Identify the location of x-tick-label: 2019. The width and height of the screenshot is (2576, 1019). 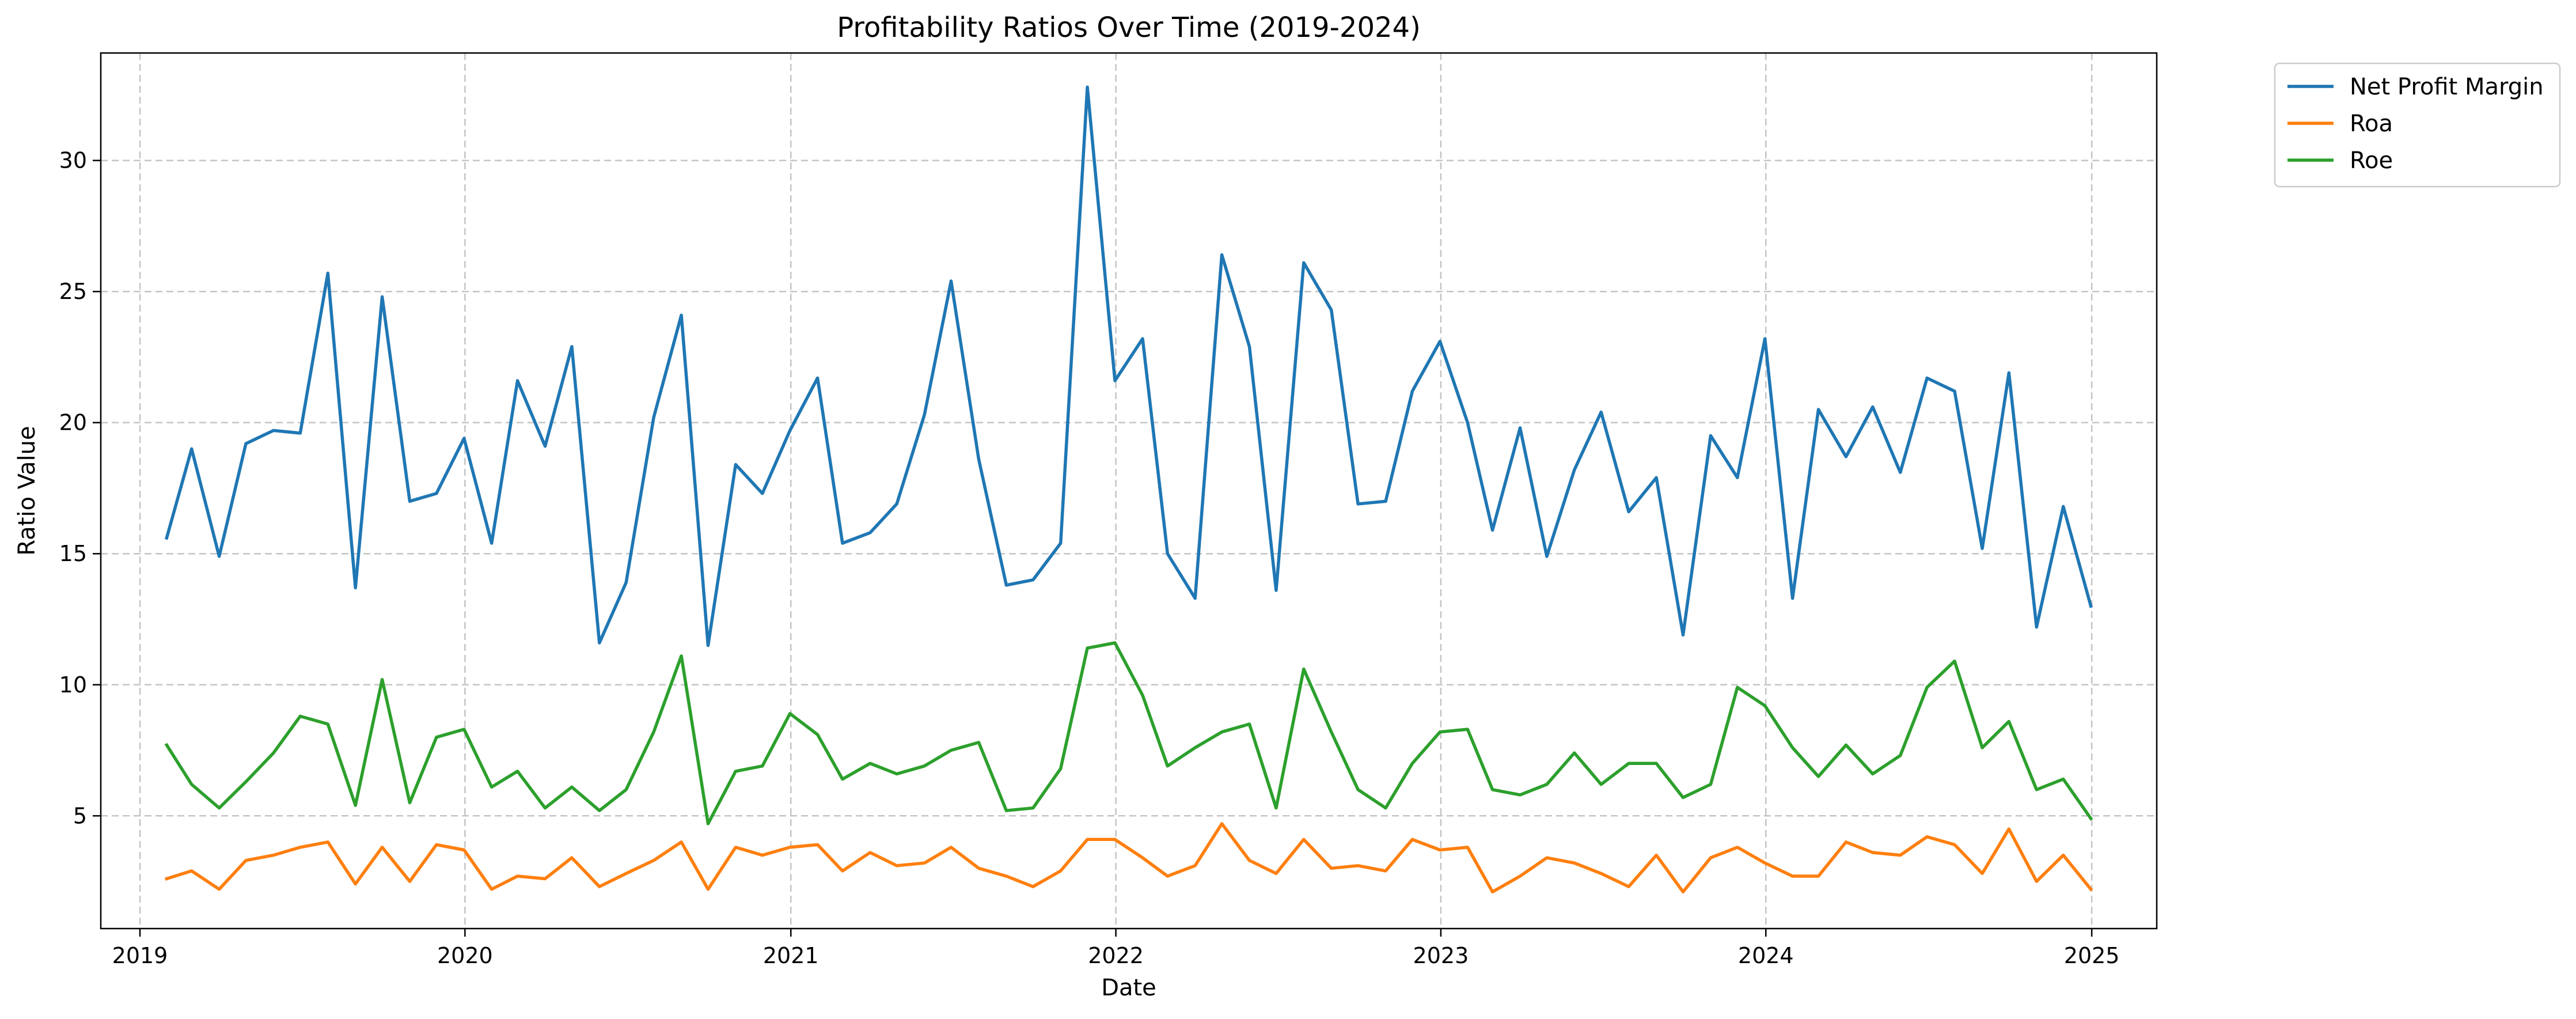
(140, 955).